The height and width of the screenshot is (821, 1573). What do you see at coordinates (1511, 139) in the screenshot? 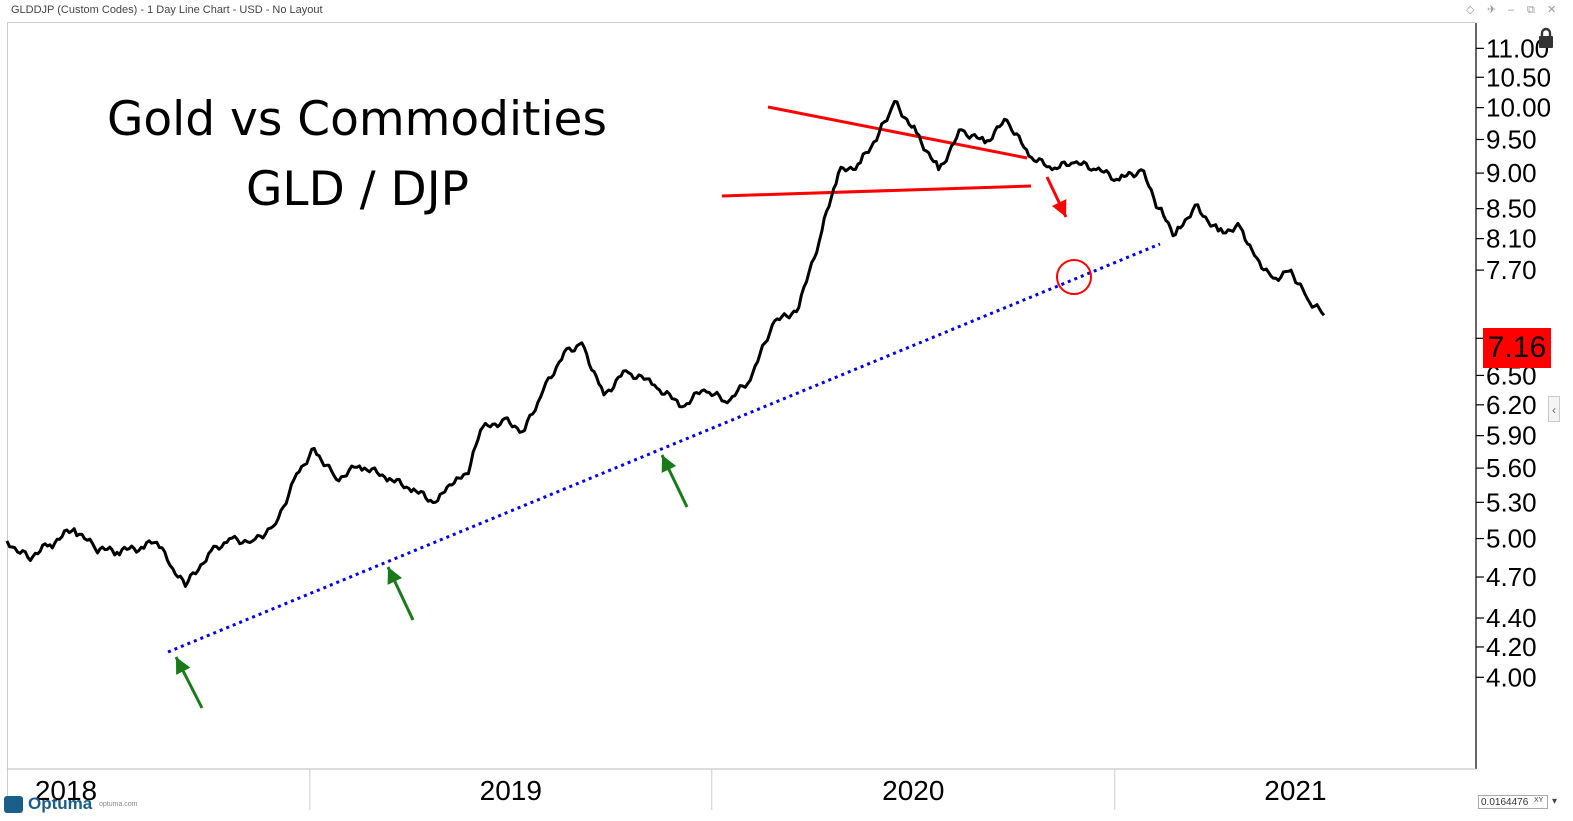
I see `y-tick-label: 9.50` at bounding box center [1511, 139].